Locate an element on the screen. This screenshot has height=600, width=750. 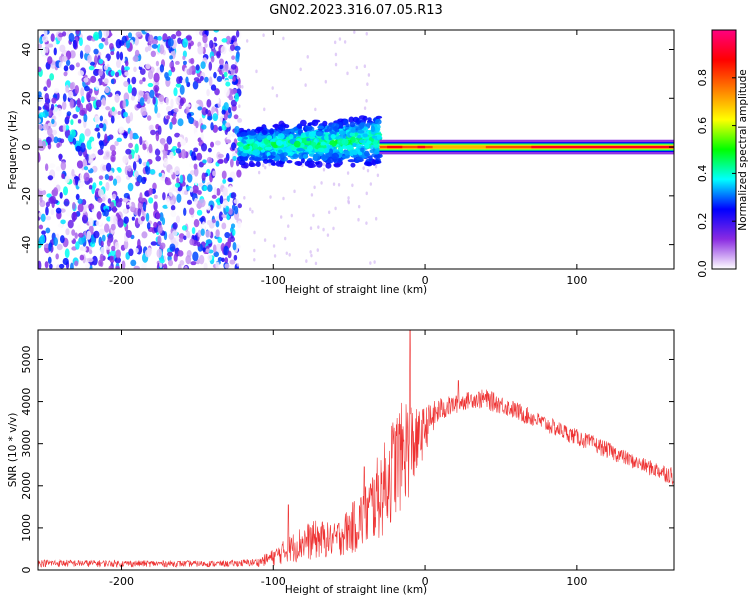
x-tick-label: 0 is located at coordinates (425, 280).